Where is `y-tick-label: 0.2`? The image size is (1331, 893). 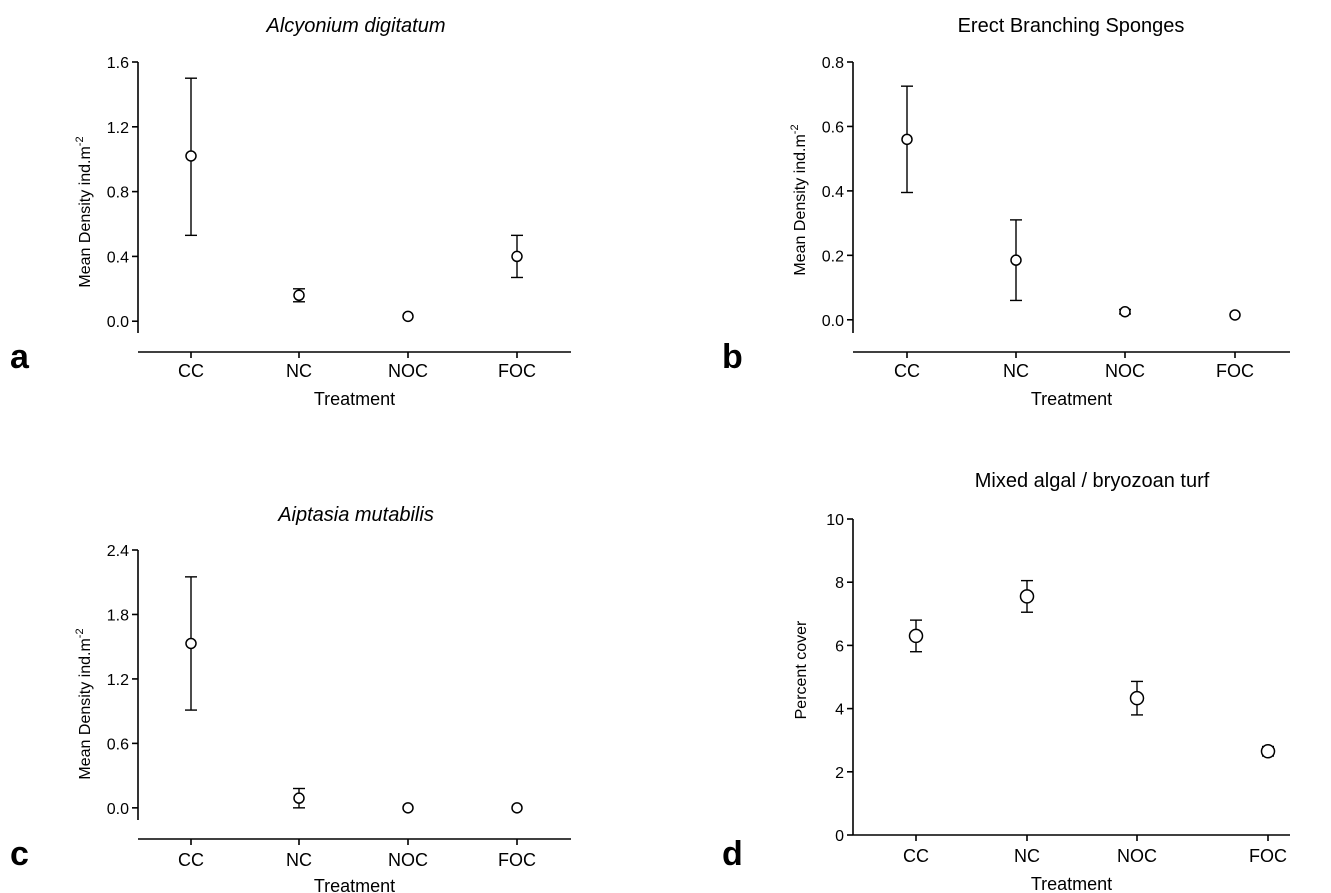
y-tick-label: 0.2 is located at coordinates (833, 256).